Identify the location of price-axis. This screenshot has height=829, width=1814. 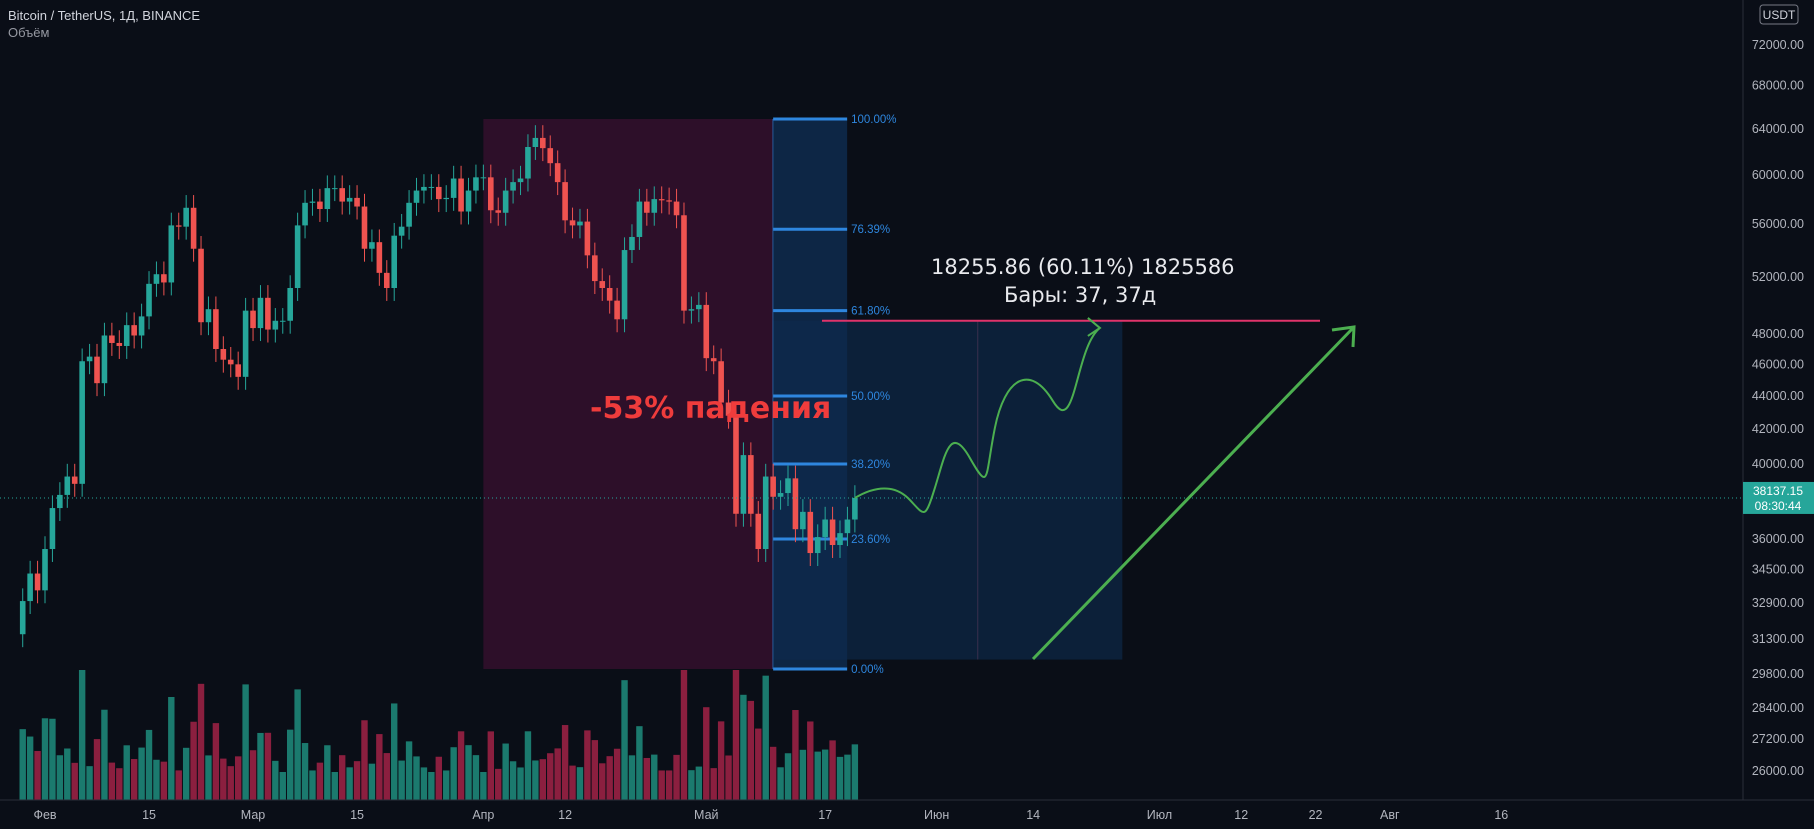
(1778, 414).